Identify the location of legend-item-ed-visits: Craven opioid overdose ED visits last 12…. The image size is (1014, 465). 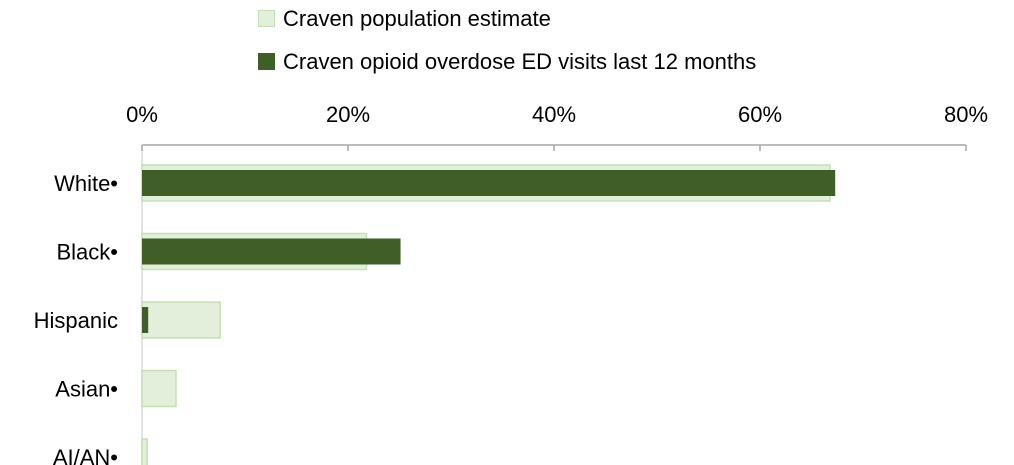
(507, 61).